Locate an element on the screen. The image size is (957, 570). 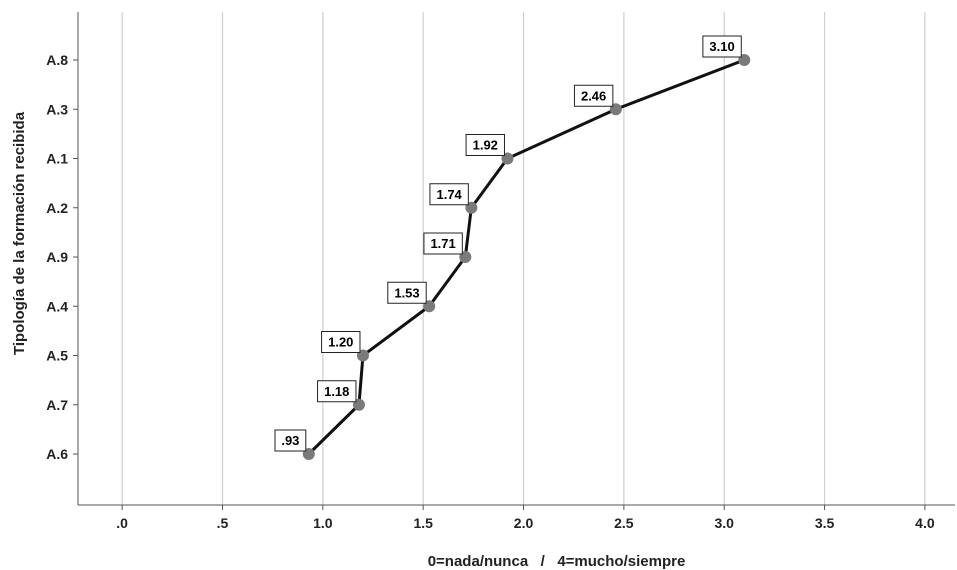
y-tick-label: A.3 is located at coordinates (57, 109).